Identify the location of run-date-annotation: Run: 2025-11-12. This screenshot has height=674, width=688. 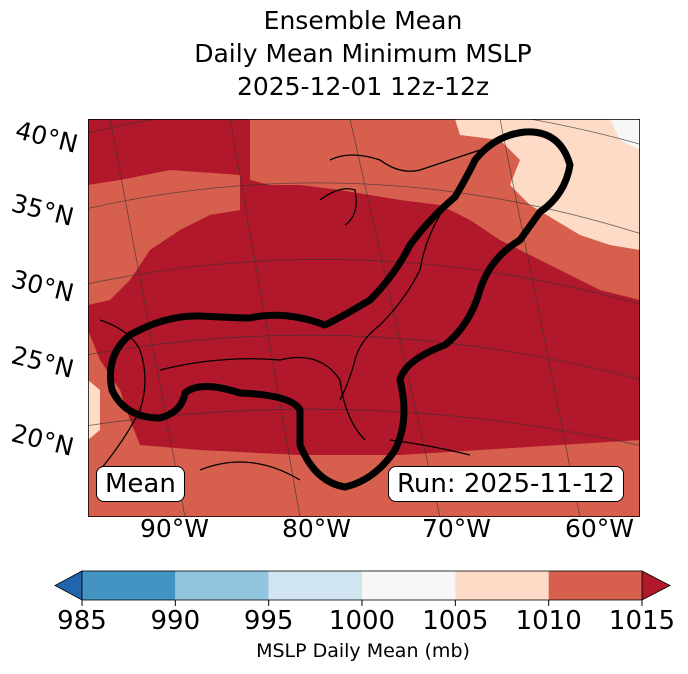
(506, 484).